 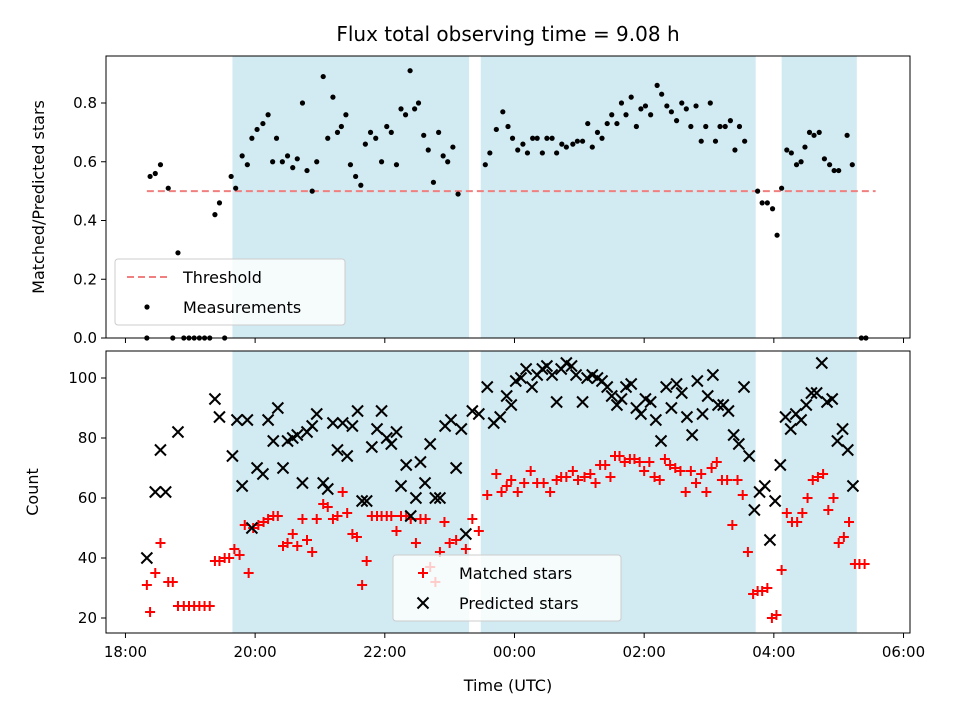 What do you see at coordinates (87, 438) in the screenshot?
I see `y-tick-label: 80` at bounding box center [87, 438].